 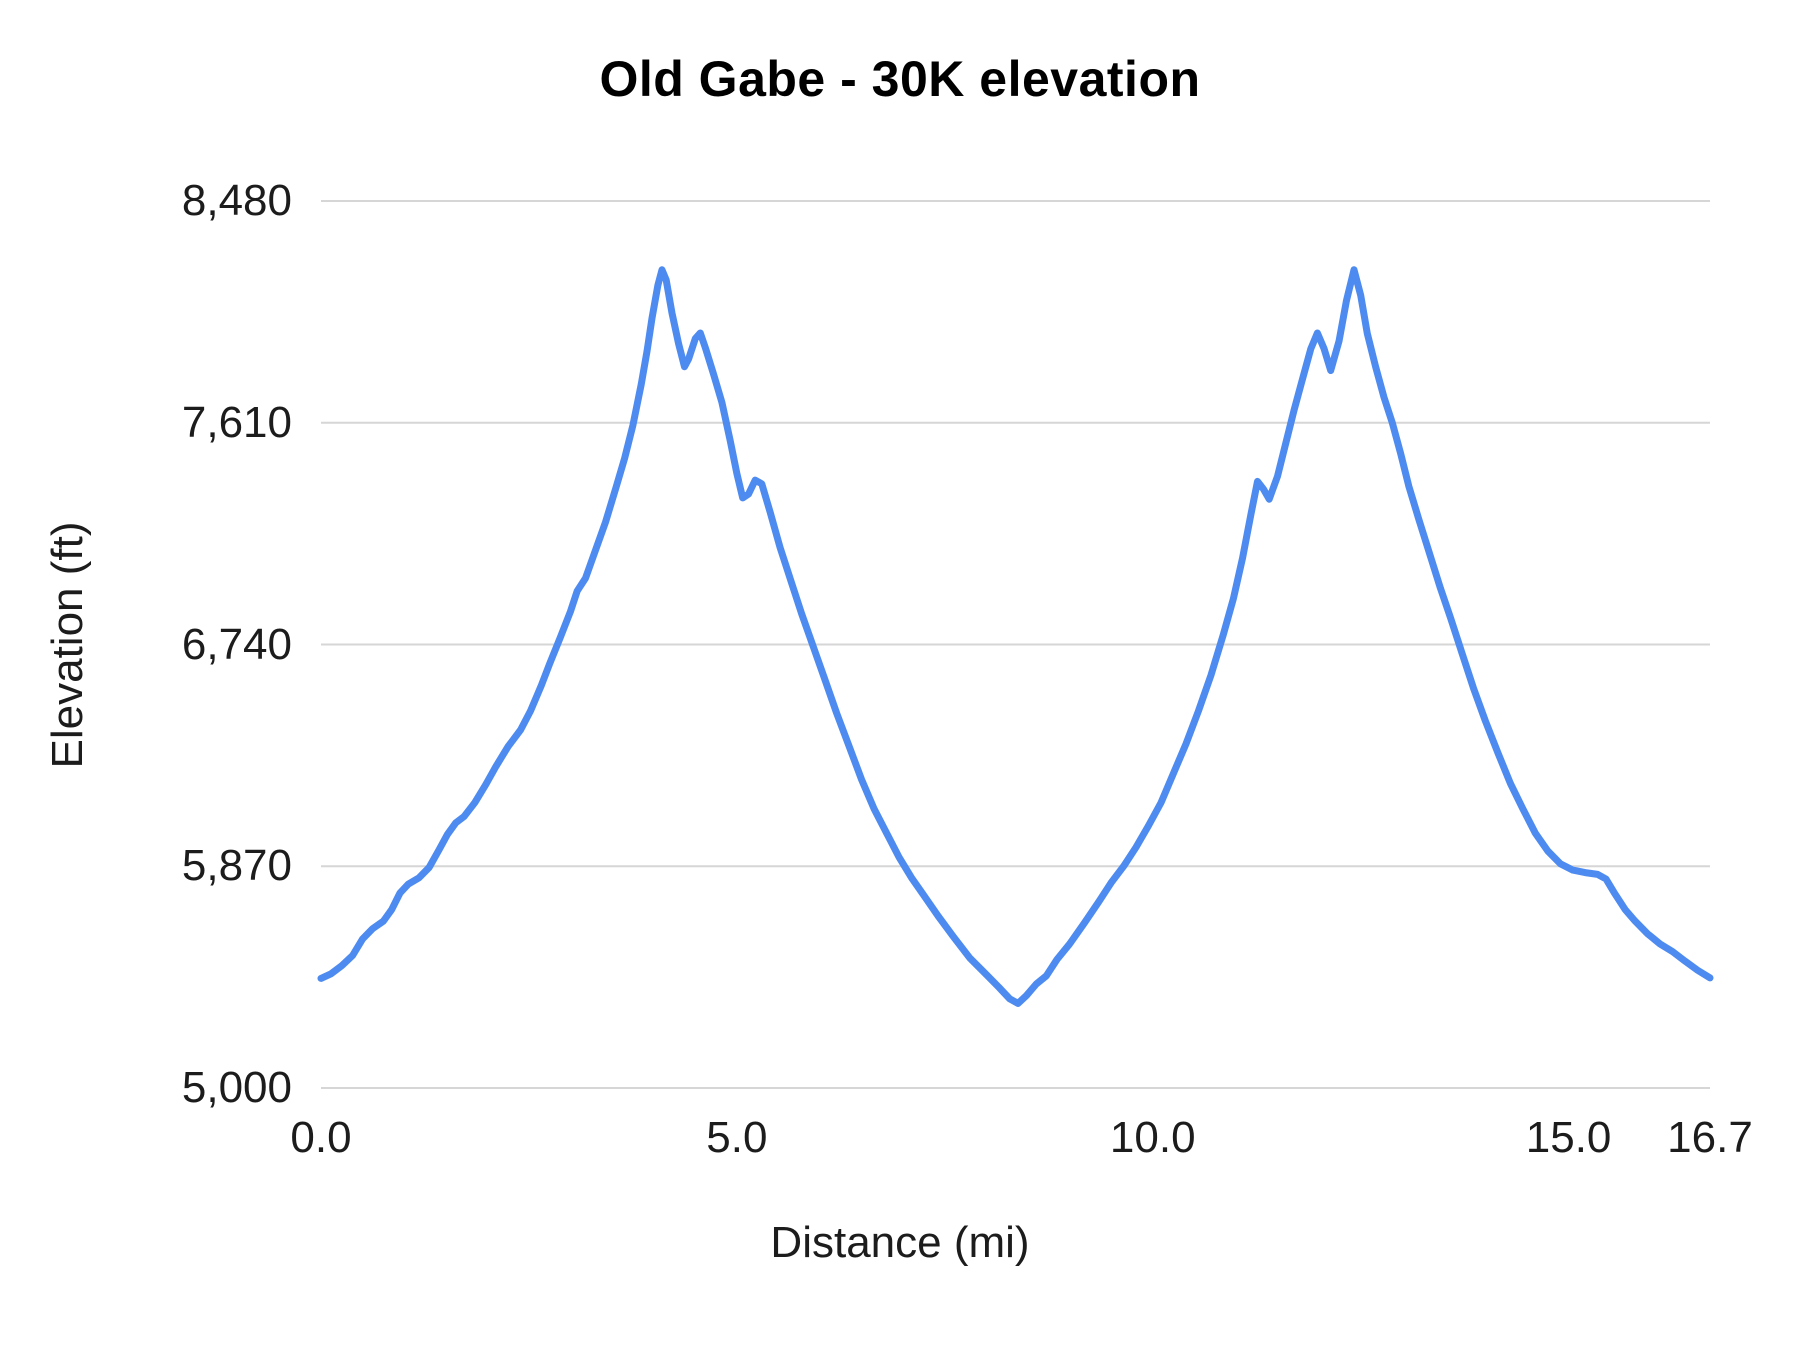 I want to click on y-tick-label: 5,870, so click(x=236, y=866).